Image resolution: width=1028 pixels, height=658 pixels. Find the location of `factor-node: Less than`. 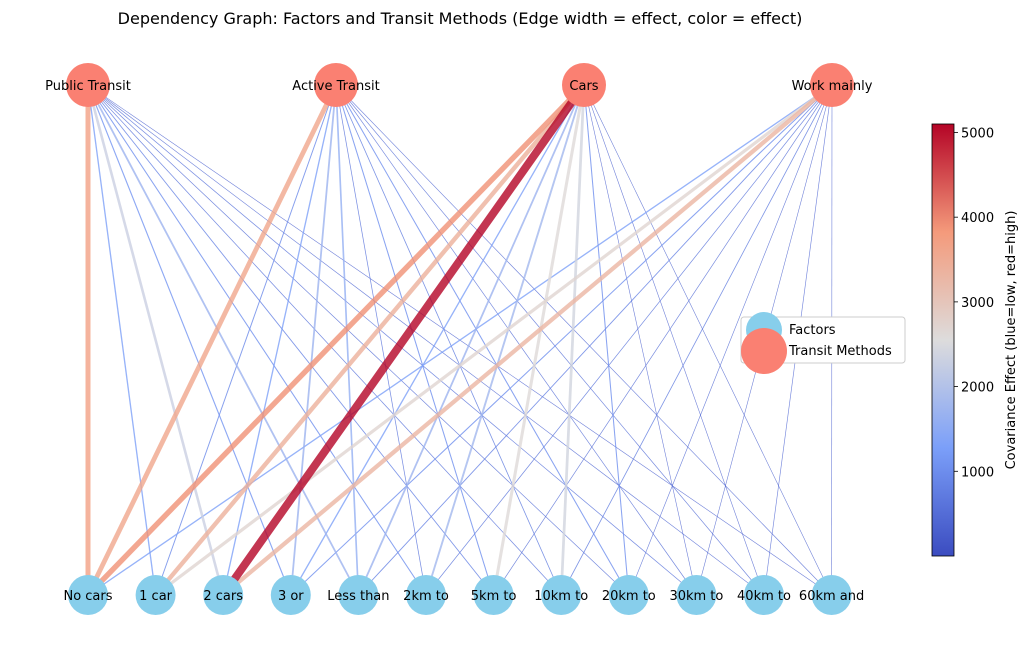

factor-node: Less than is located at coordinates (358, 595).